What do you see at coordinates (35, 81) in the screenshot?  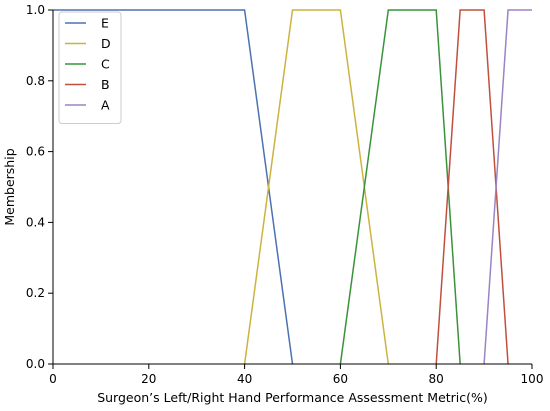 I see `y-tick-label: 0.8` at bounding box center [35, 81].